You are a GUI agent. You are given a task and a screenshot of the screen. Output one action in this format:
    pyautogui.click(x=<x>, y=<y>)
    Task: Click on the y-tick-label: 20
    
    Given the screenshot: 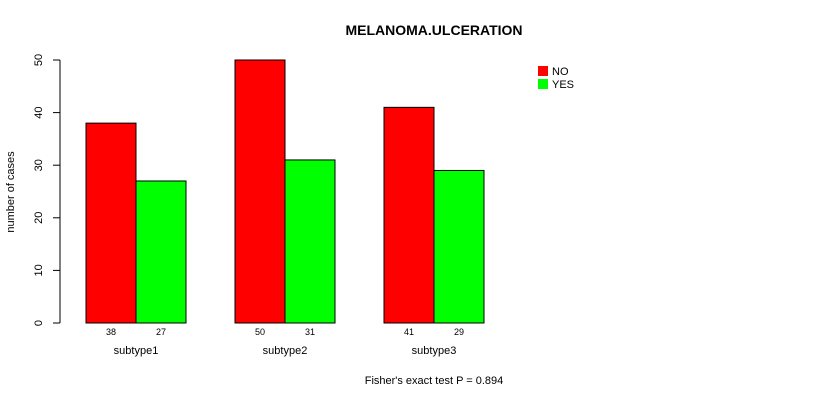 What is the action you would take?
    pyautogui.click(x=39, y=218)
    